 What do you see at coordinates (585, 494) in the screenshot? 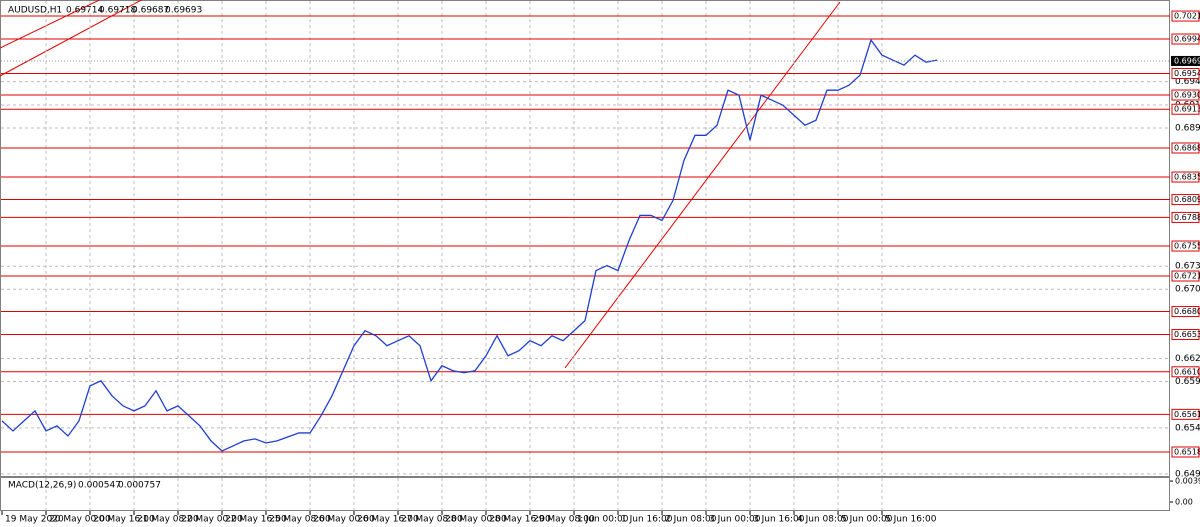
I see `macd-panel` at bounding box center [585, 494].